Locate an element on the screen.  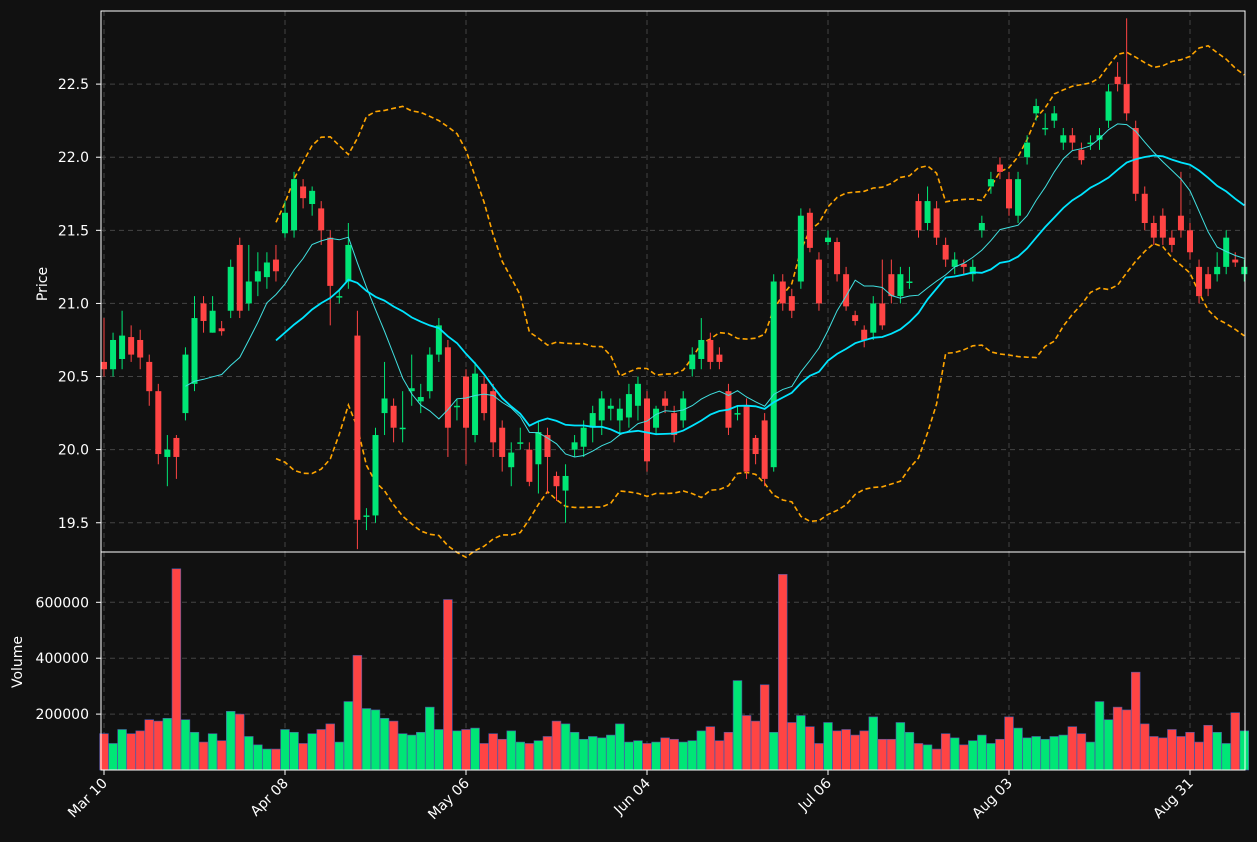
price-axis: 19.5 20.0 20.5 21.0 21.5 22.0 22.5 is located at coordinates (79, 304).